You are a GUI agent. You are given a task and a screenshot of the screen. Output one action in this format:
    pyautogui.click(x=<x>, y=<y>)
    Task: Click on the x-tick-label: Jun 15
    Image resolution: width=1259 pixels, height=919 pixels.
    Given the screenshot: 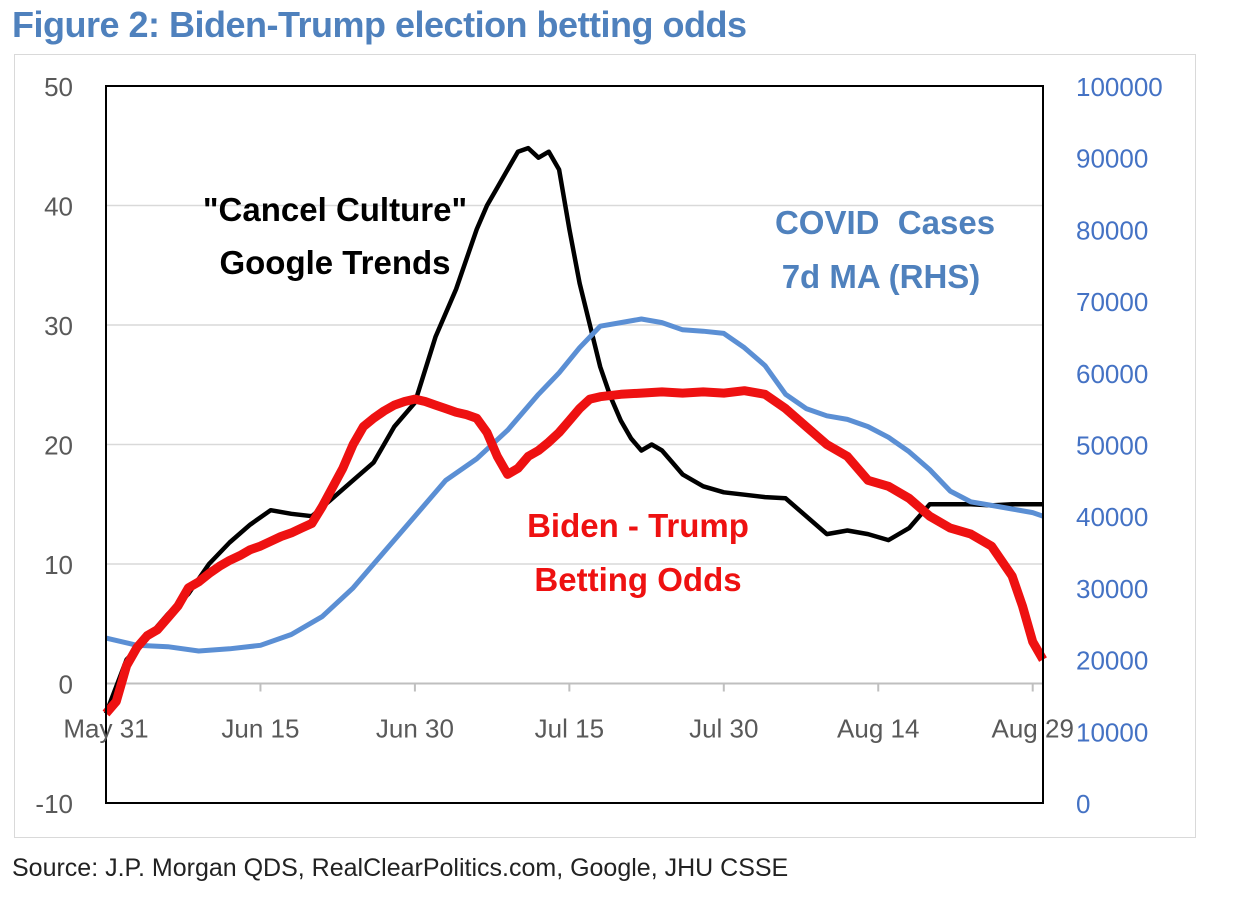 What is the action you would take?
    pyautogui.click(x=260, y=729)
    